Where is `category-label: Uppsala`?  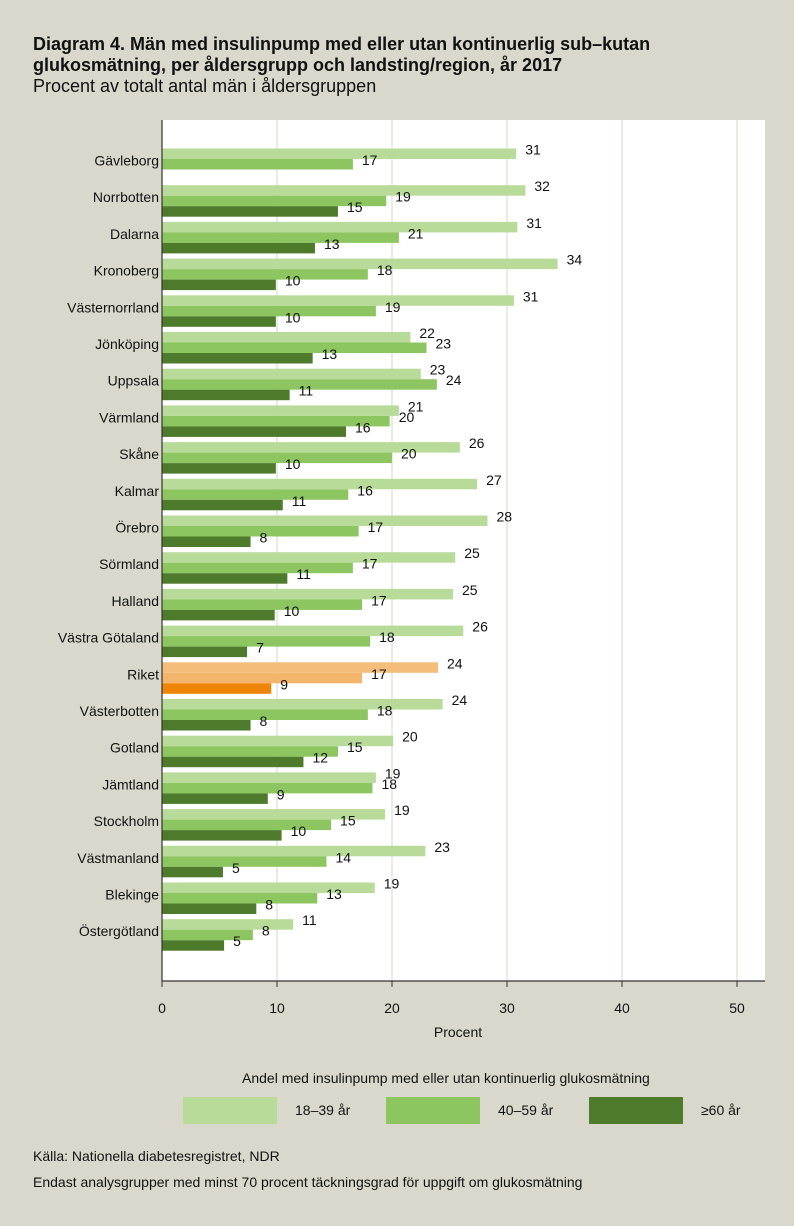 category-label: Uppsala is located at coordinates (134, 381).